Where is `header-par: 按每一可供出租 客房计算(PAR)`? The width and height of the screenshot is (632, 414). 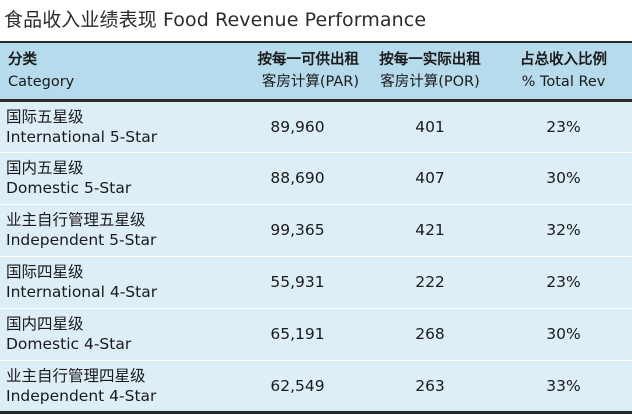 header-par: 按每一可供出租 客房计算(PAR) is located at coordinates (297, 71).